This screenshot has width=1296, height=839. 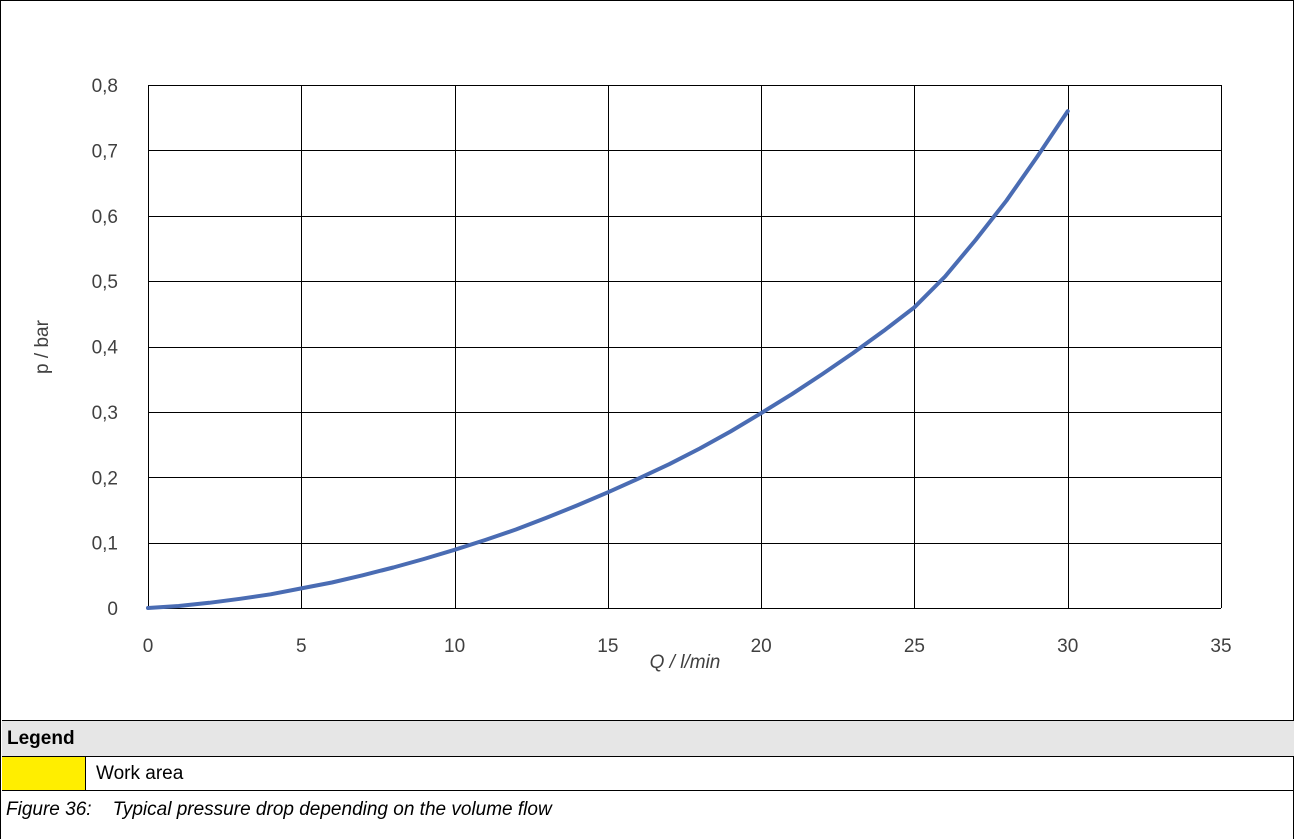 What do you see at coordinates (648, 774) in the screenshot?
I see `legend-row: Work area` at bounding box center [648, 774].